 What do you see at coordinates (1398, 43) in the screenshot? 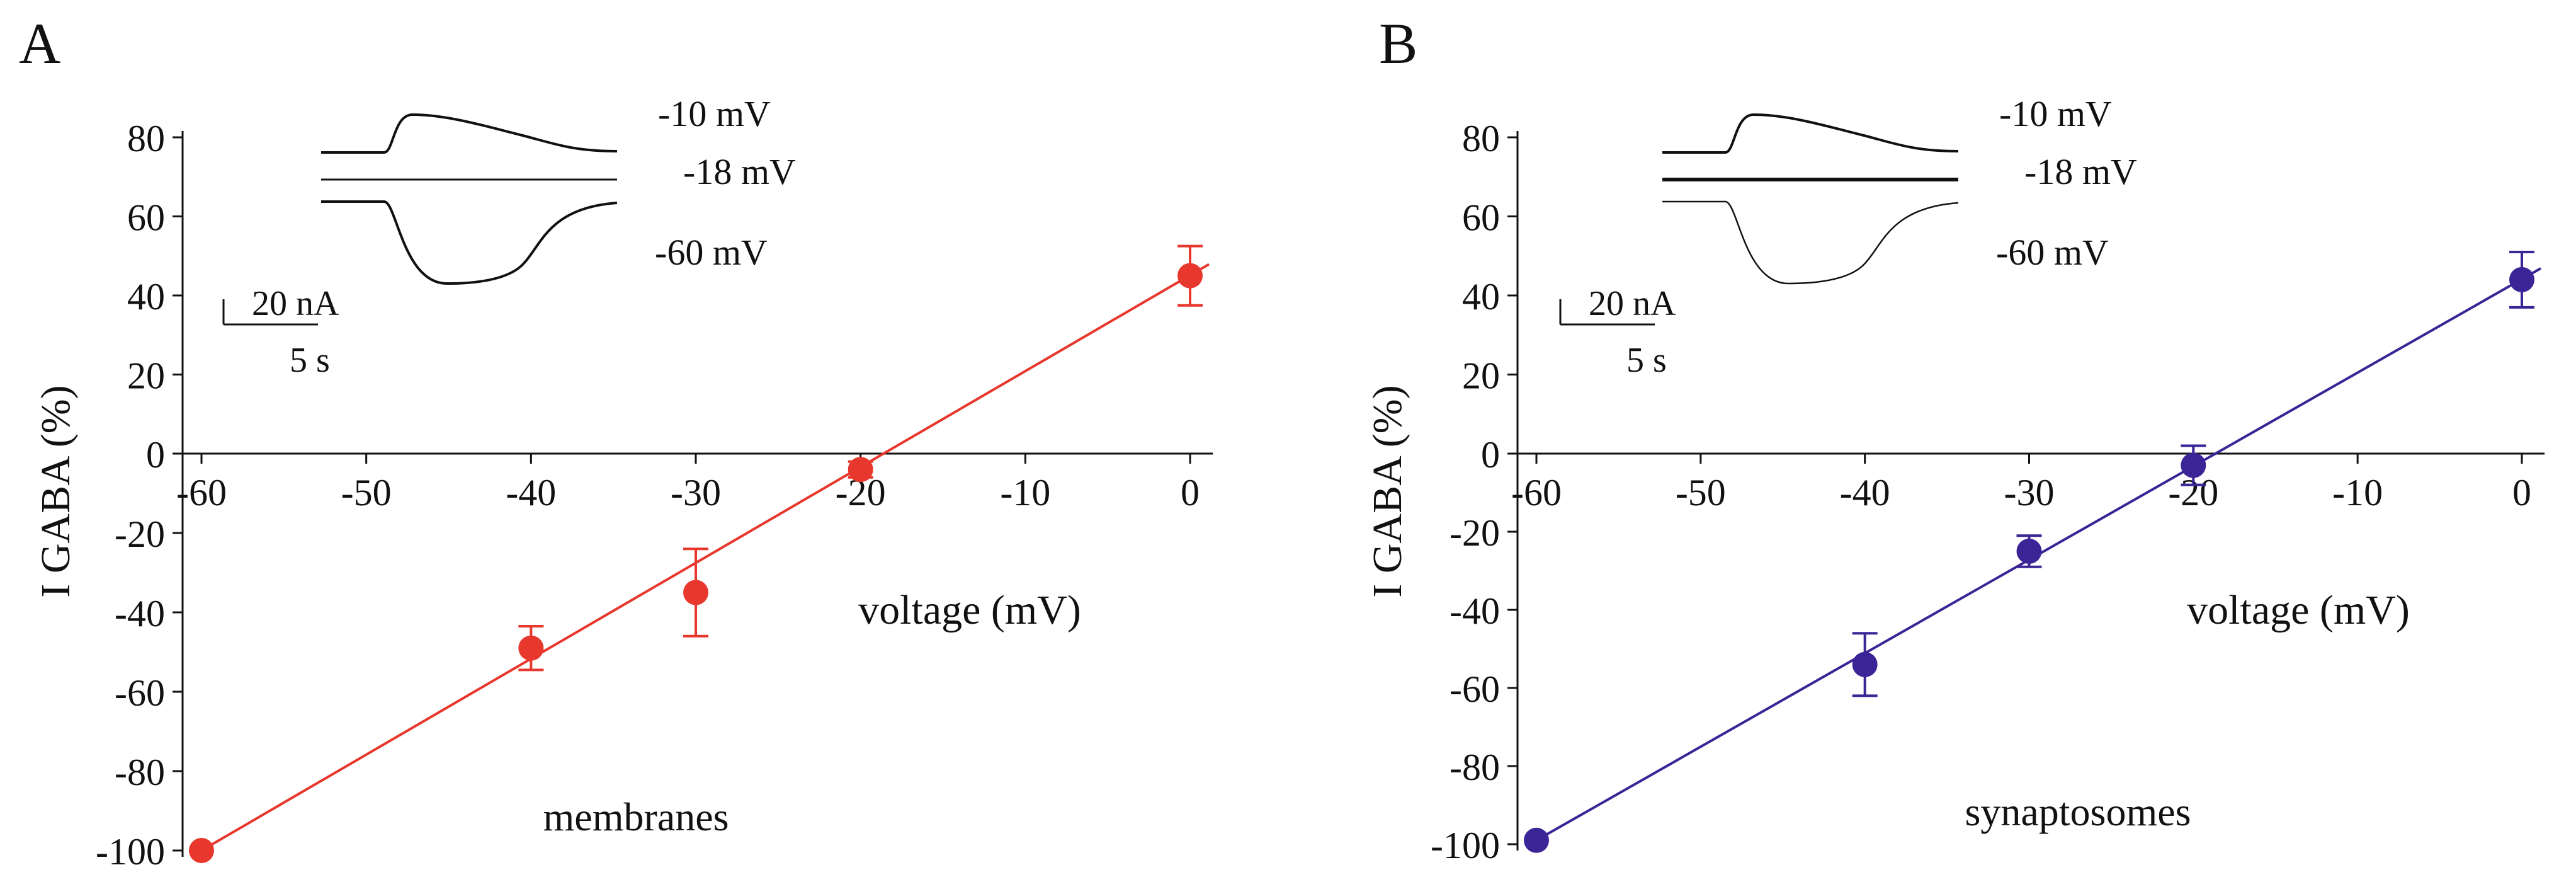
I see `panel-letter: B` at bounding box center [1398, 43].